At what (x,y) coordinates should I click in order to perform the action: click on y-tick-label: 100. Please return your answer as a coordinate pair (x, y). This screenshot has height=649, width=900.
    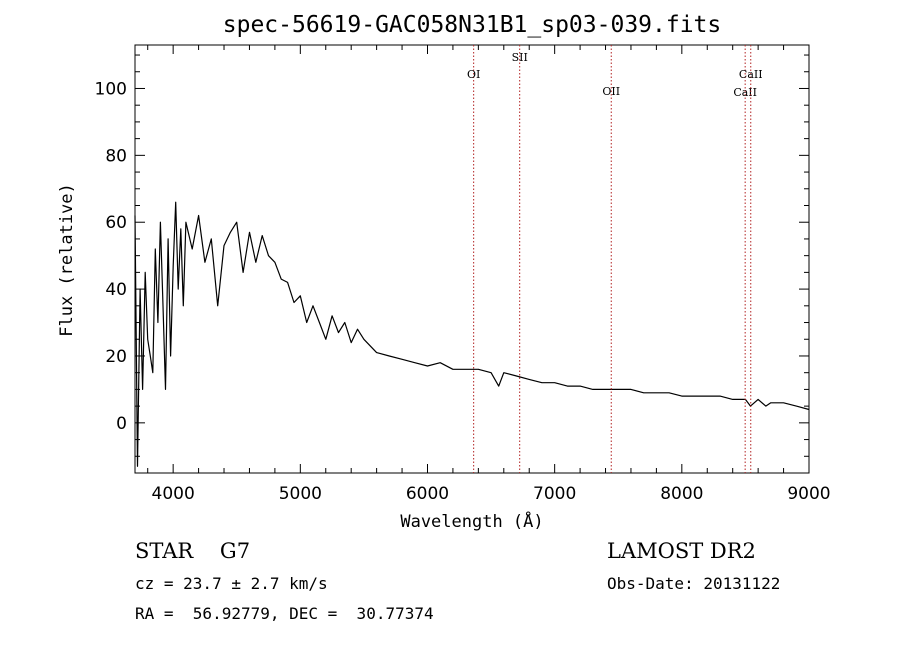
    Looking at the image, I should click on (111, 89).